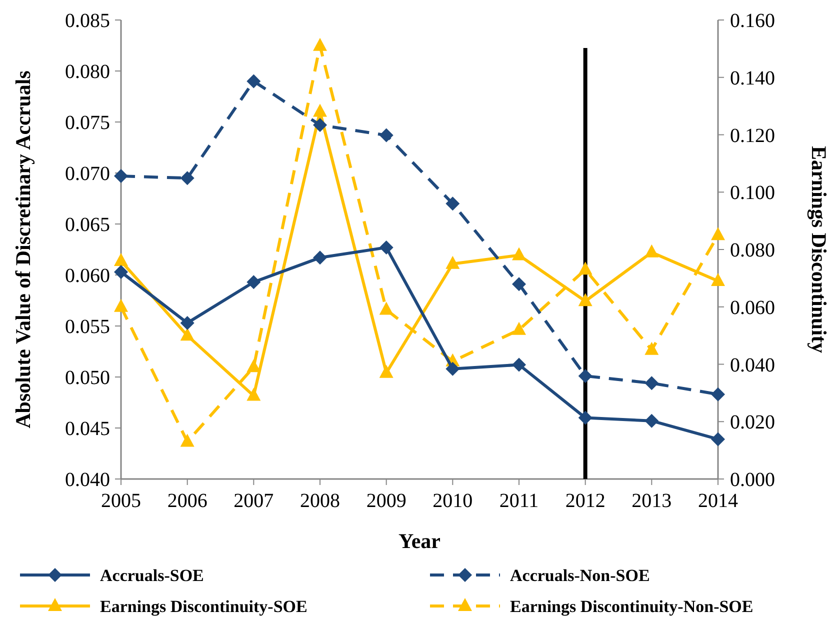  Describe the element at coordinates (121, 501) in the screenshot. I see `x-tick-label: 2005` at that location.